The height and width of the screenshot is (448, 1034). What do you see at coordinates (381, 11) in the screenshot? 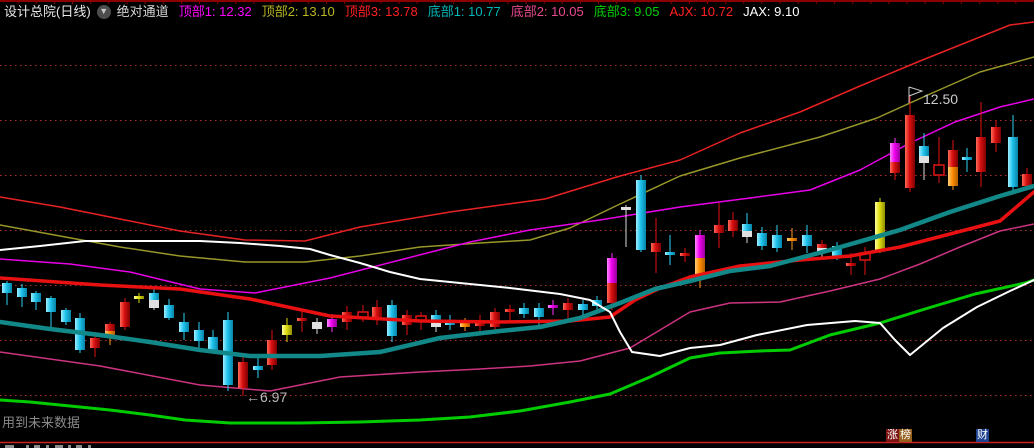
I see `indicator-value: 顶部3: 13.78` at bounding box center [381, 11].